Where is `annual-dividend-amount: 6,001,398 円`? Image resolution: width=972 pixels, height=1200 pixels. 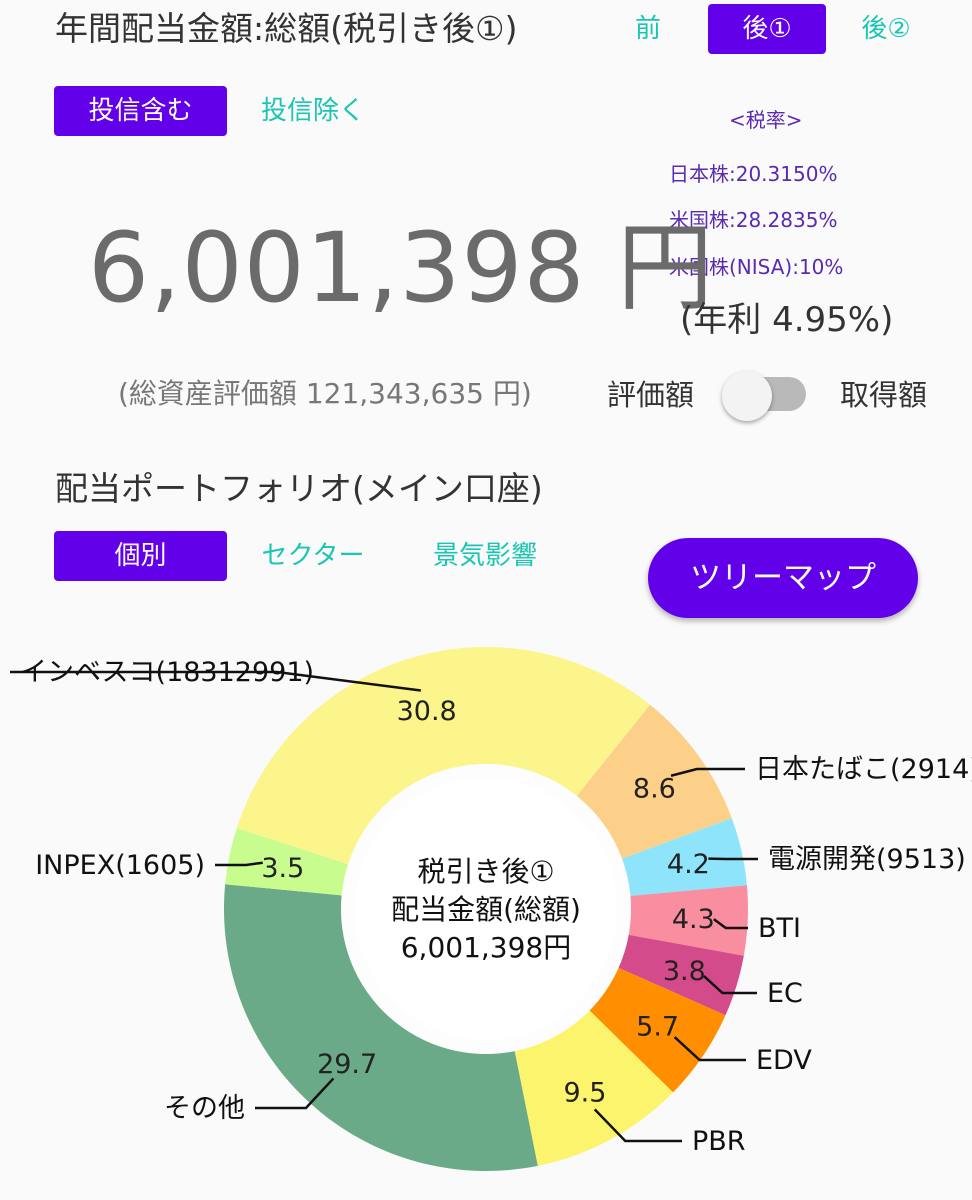 annual-dividend-amount: 6,001,398 円 is located at coordinates (401, 268).